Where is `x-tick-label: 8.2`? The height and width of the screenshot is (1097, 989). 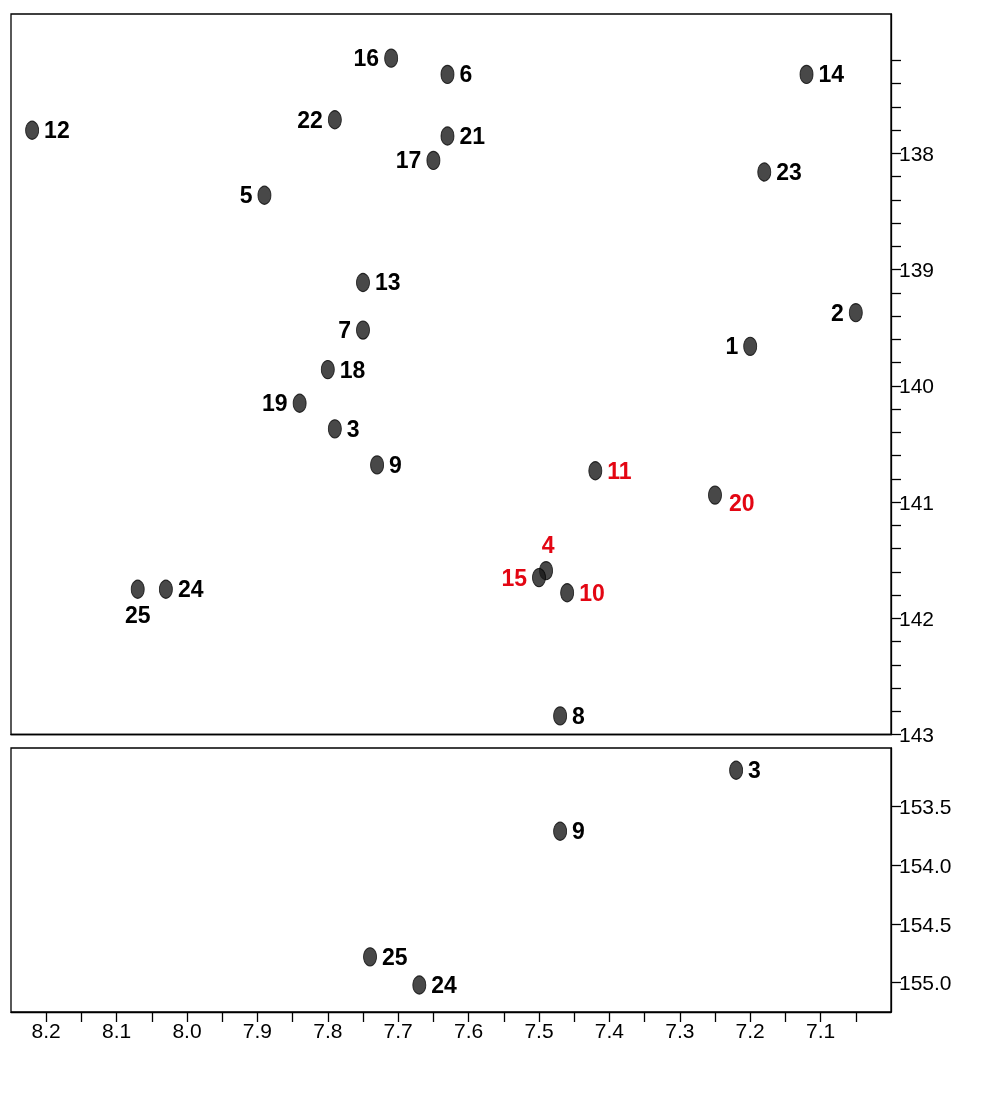 x-tick-label: 8.2 is located at coordinates (46, 1030).